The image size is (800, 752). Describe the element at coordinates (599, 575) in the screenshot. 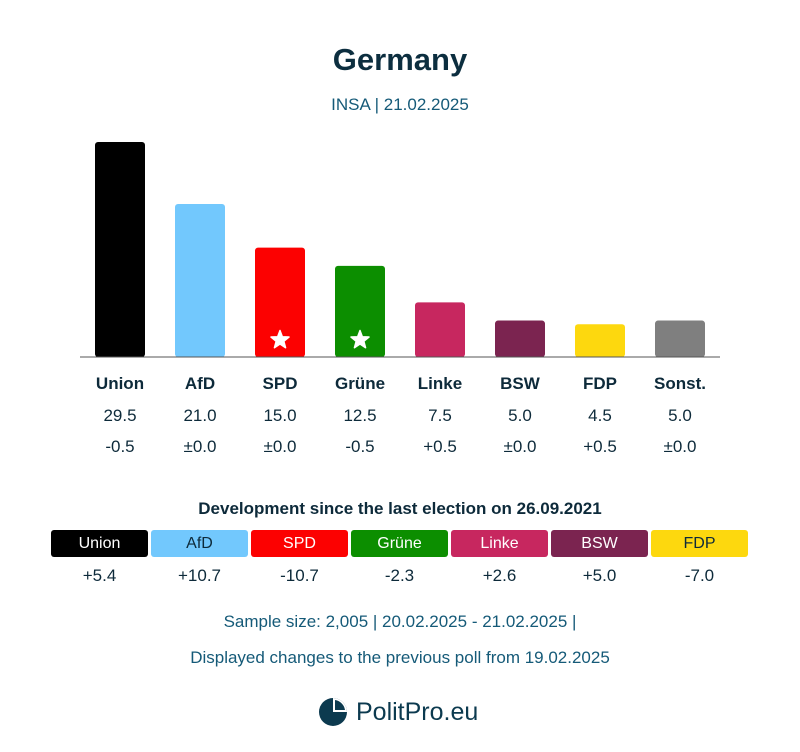

I see `development-change-value: +5.0` at that location.